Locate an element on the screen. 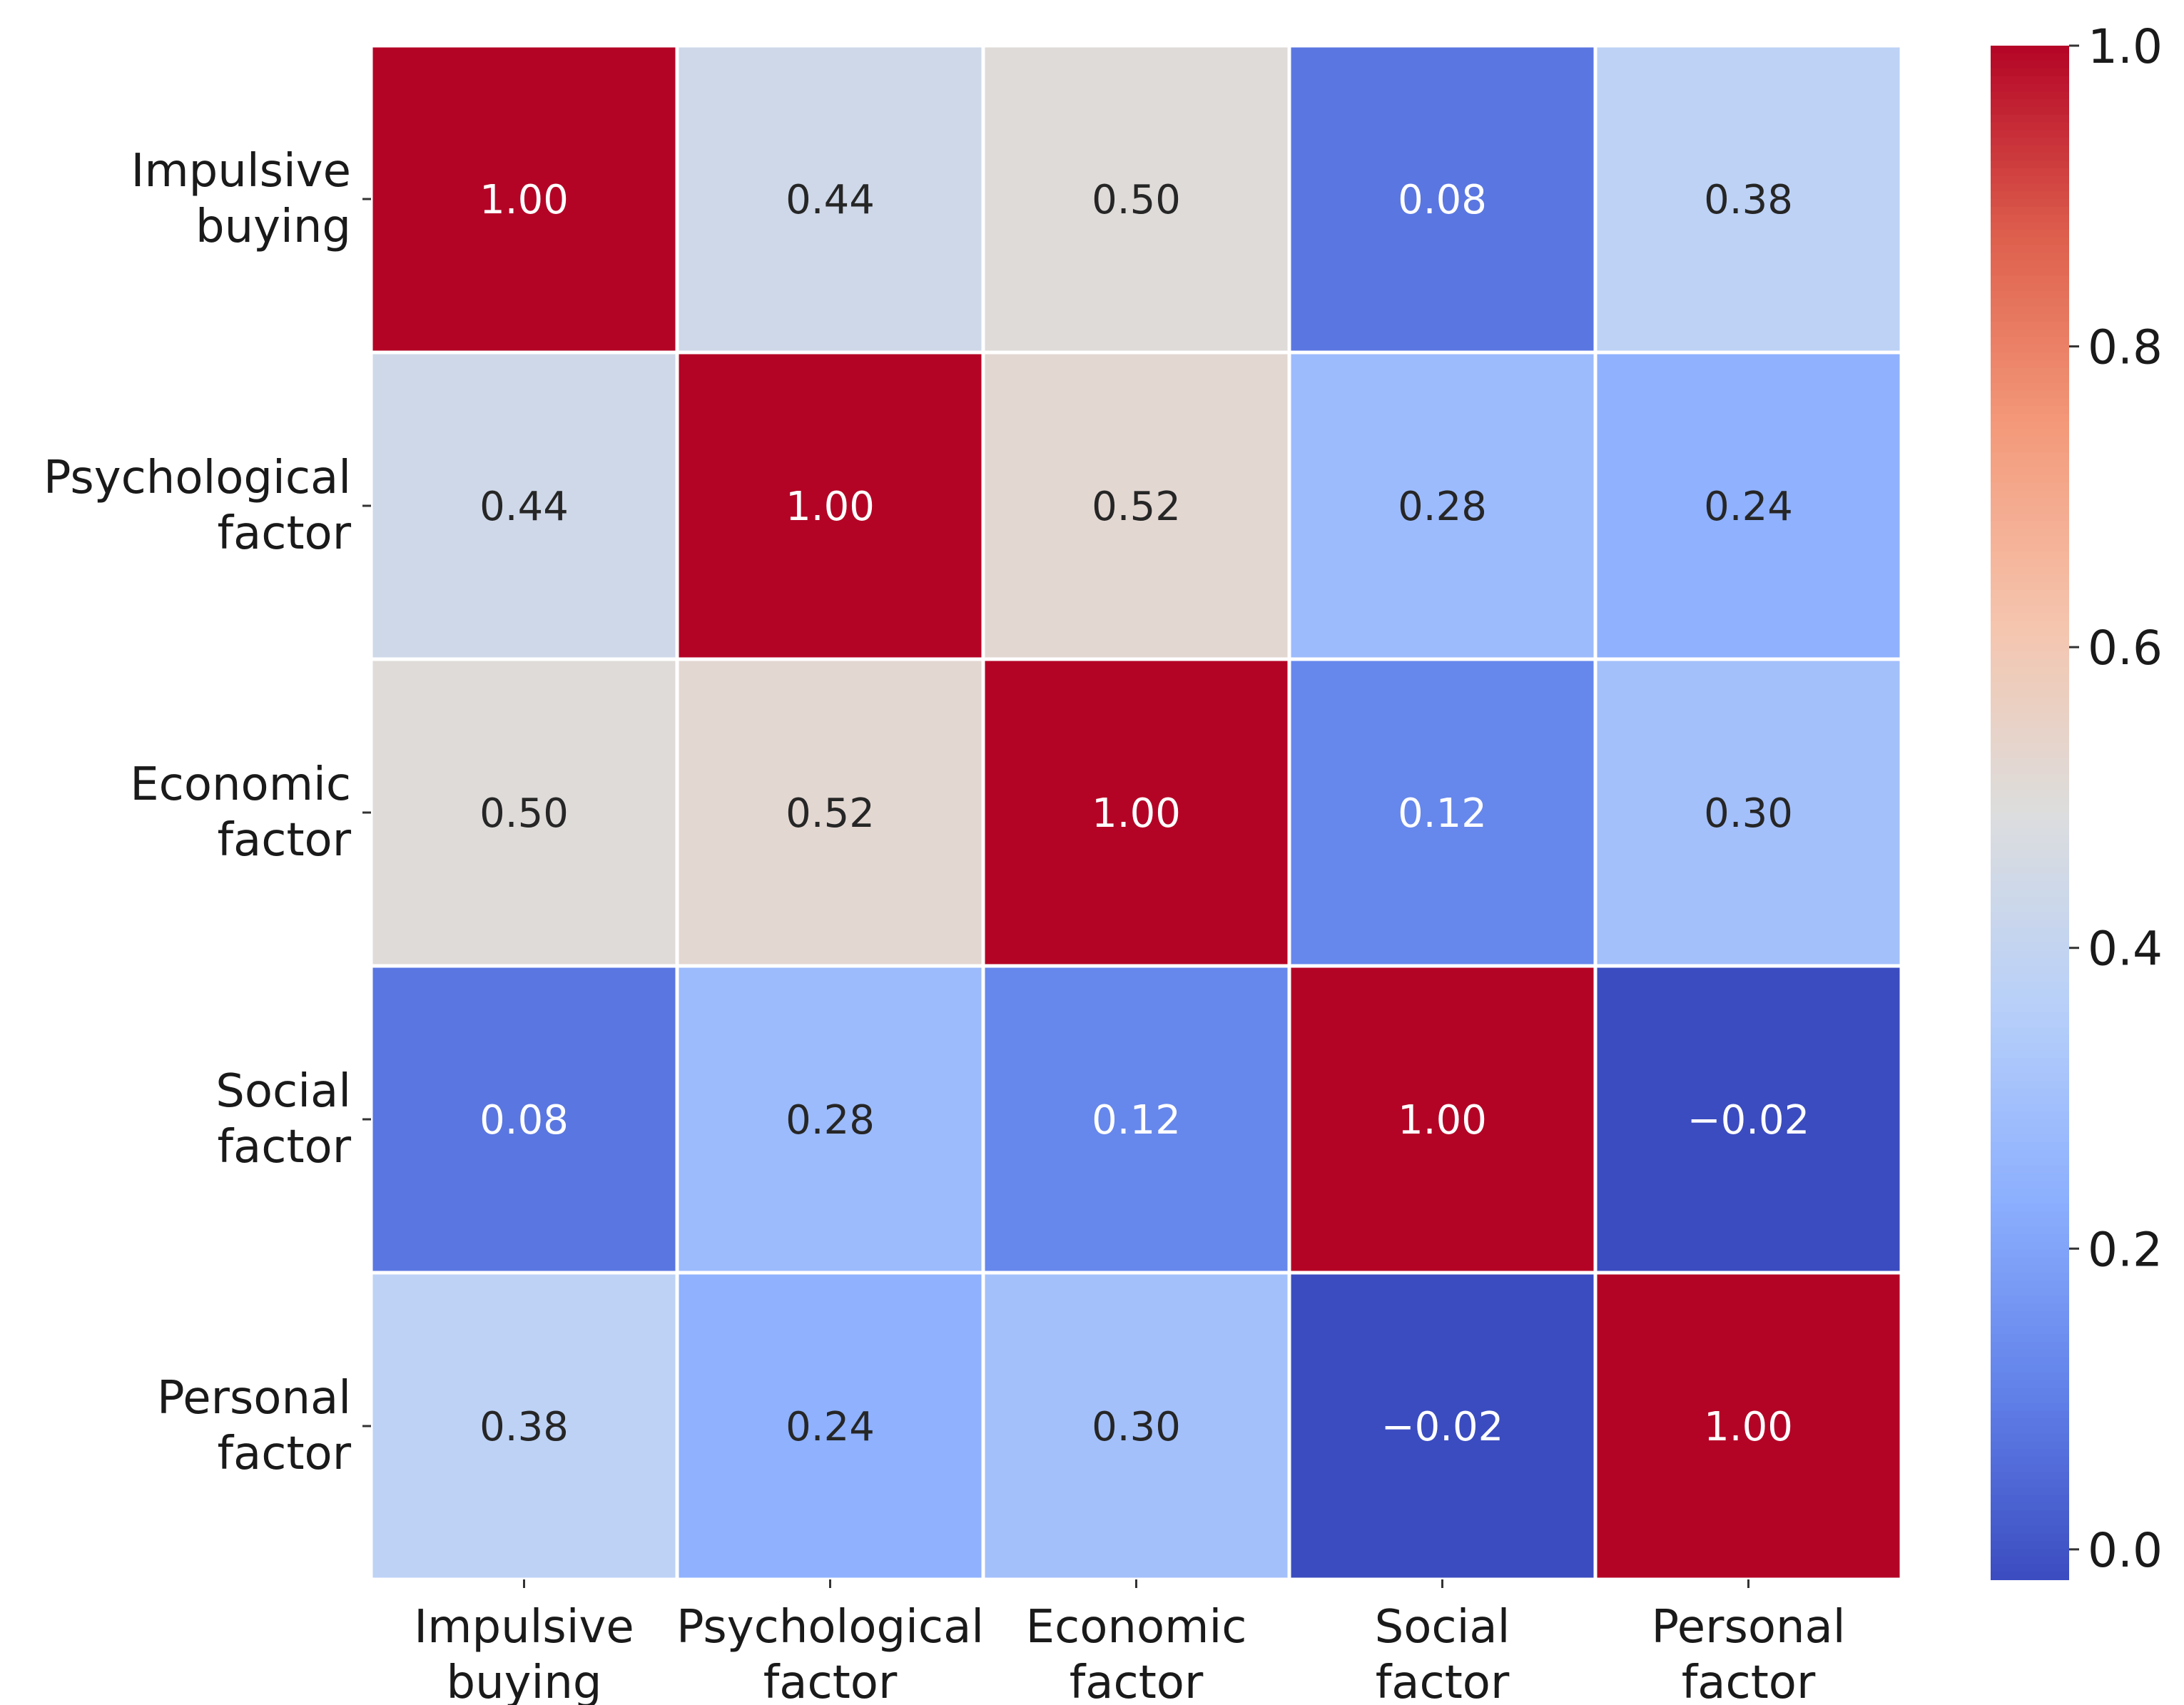 This screenshot has width=2184, height=1705. cell-value-label: 0.28 is located at coordinates (830, 1120).